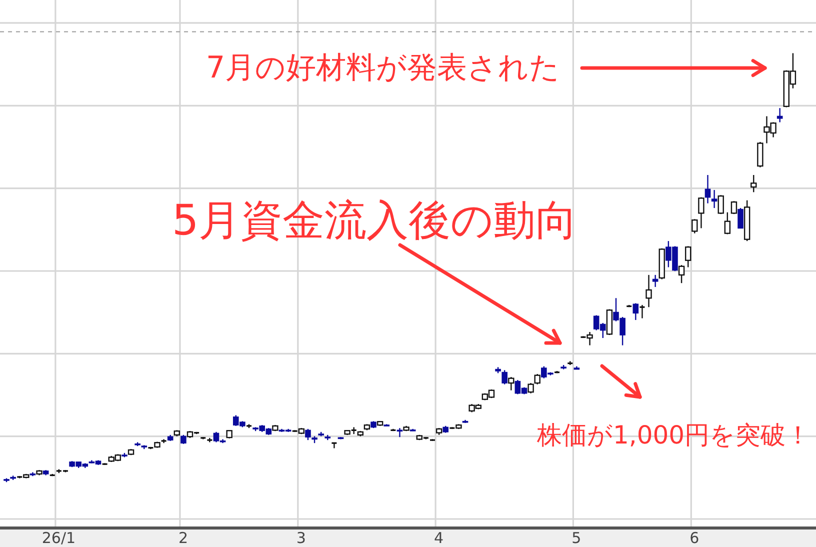 The height and width of the screenshot is (547, 816). What do you see at coordinates (673, 435) in the screenshot?
I see `annotation: 株価が1,000円を突破！` at bounding box center [673, 435].